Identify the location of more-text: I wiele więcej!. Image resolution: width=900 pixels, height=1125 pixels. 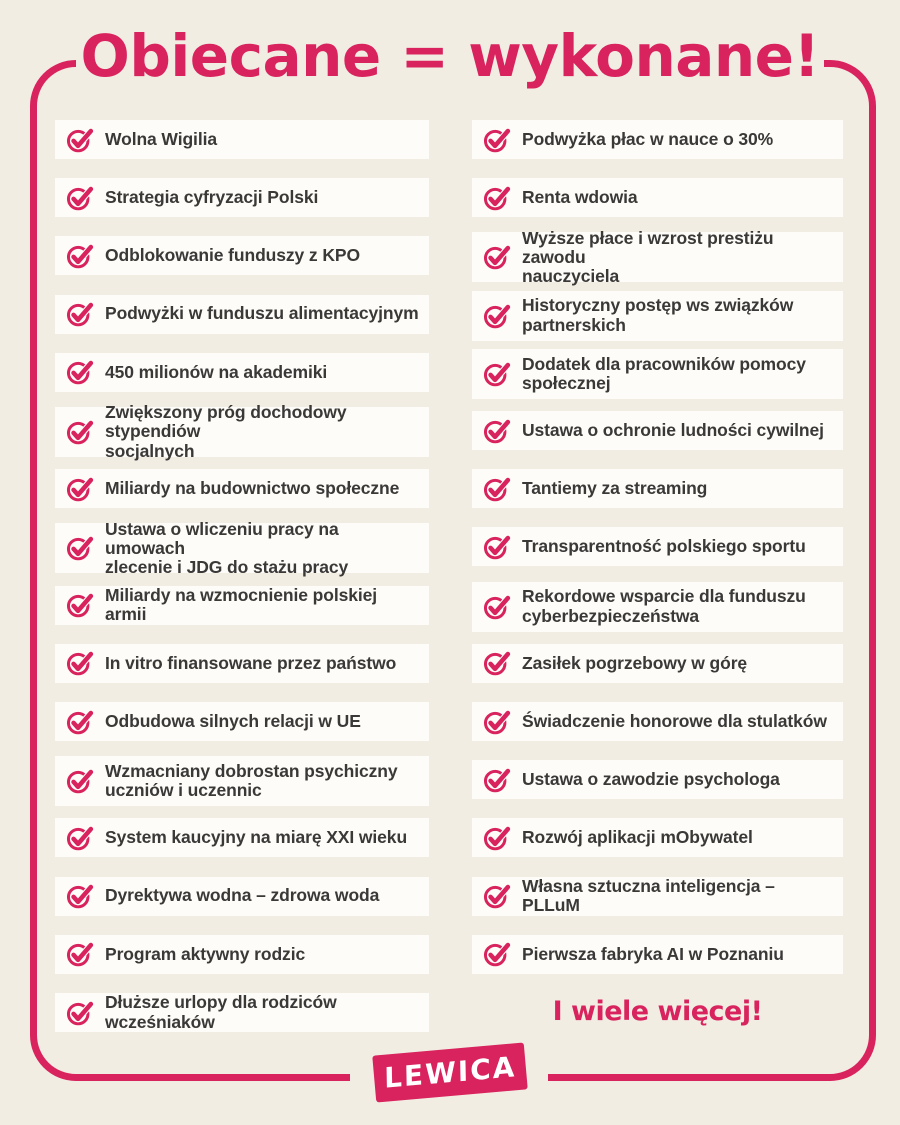
(657, 1011).